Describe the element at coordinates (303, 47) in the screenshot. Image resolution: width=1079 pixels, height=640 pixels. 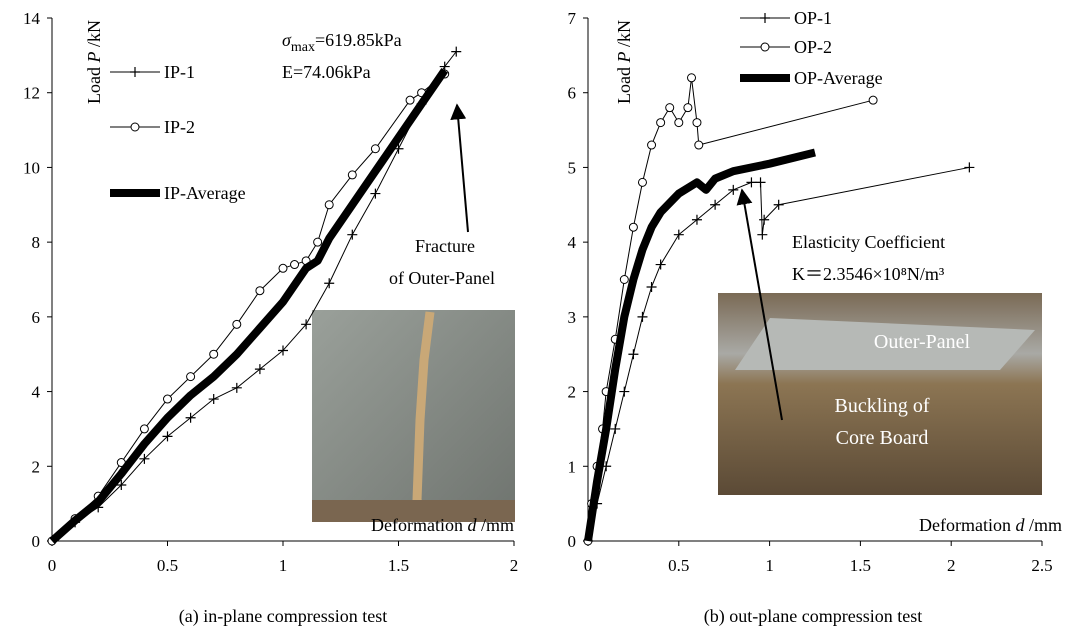
I see `annotation-part: max` at that location.